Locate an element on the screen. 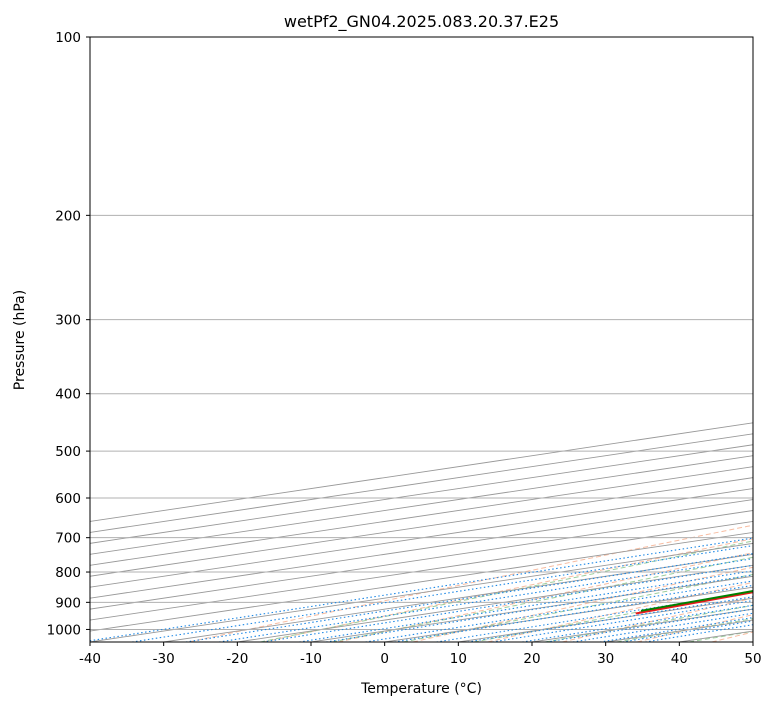 This screenshot has height=708, width=775. moist-adiabat-line is located at coordinates (506, 591).